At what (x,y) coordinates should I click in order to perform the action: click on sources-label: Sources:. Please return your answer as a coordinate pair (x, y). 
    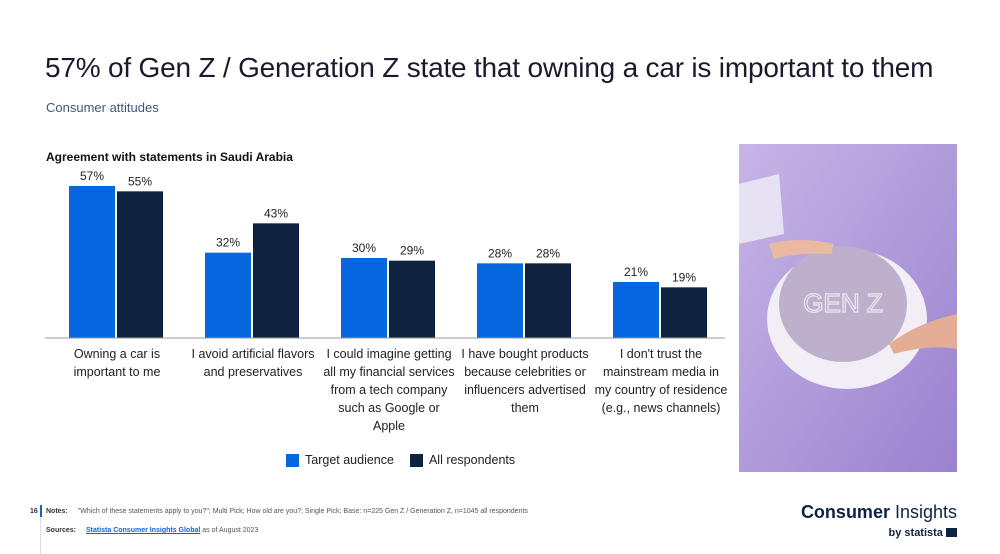
    Looking at the image, I should click on (61, 530).